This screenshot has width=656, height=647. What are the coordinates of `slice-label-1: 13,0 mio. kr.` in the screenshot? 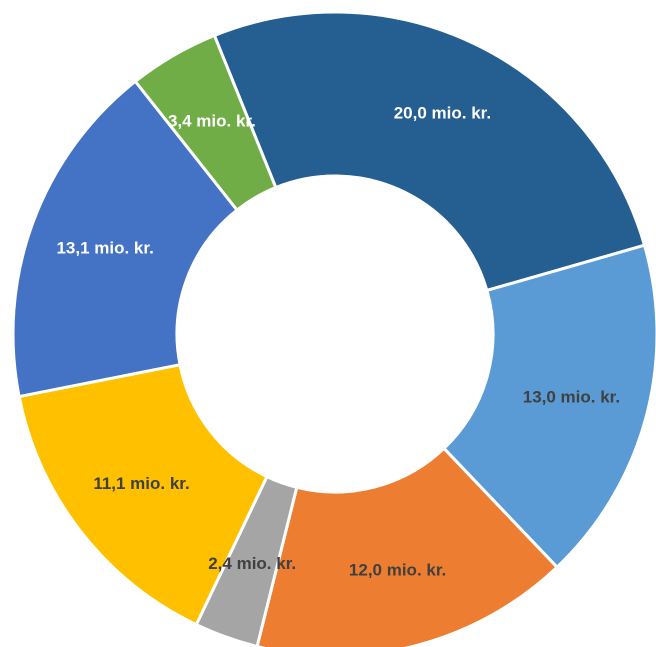 It's located at (571, 397).